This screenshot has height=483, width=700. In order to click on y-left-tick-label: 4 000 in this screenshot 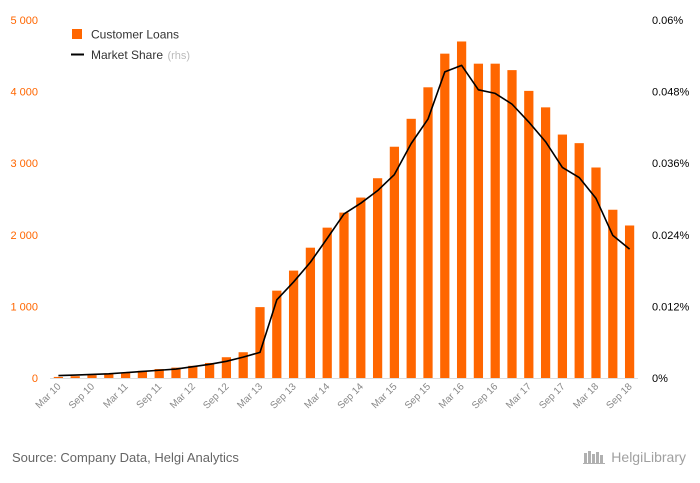, I will do `click(24, 93)`.